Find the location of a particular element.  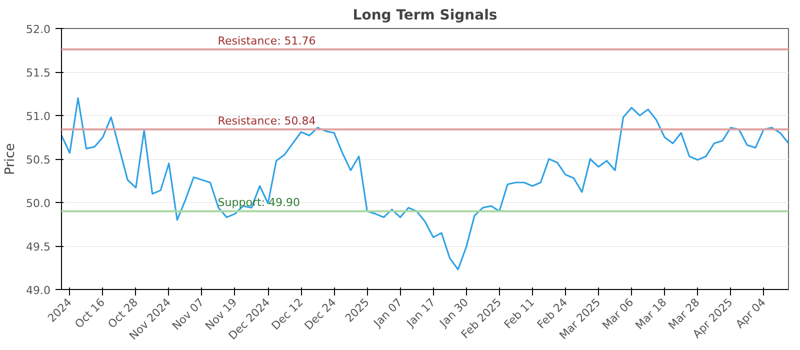

y-tick-label: 52.0 is located at coordinates (38, 29).